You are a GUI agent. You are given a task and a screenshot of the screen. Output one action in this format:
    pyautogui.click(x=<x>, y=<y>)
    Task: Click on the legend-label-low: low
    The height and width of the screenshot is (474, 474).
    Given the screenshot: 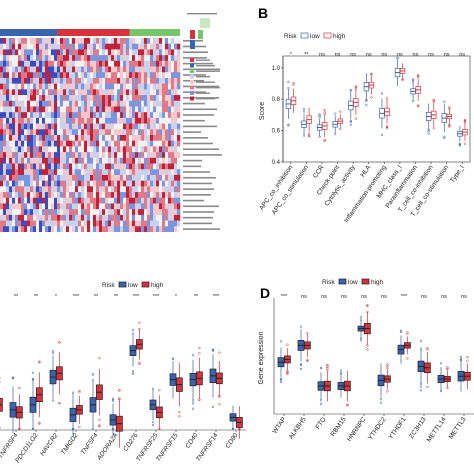 What is the action you would take?
    pyautogui.click(x=353, y=282)
    